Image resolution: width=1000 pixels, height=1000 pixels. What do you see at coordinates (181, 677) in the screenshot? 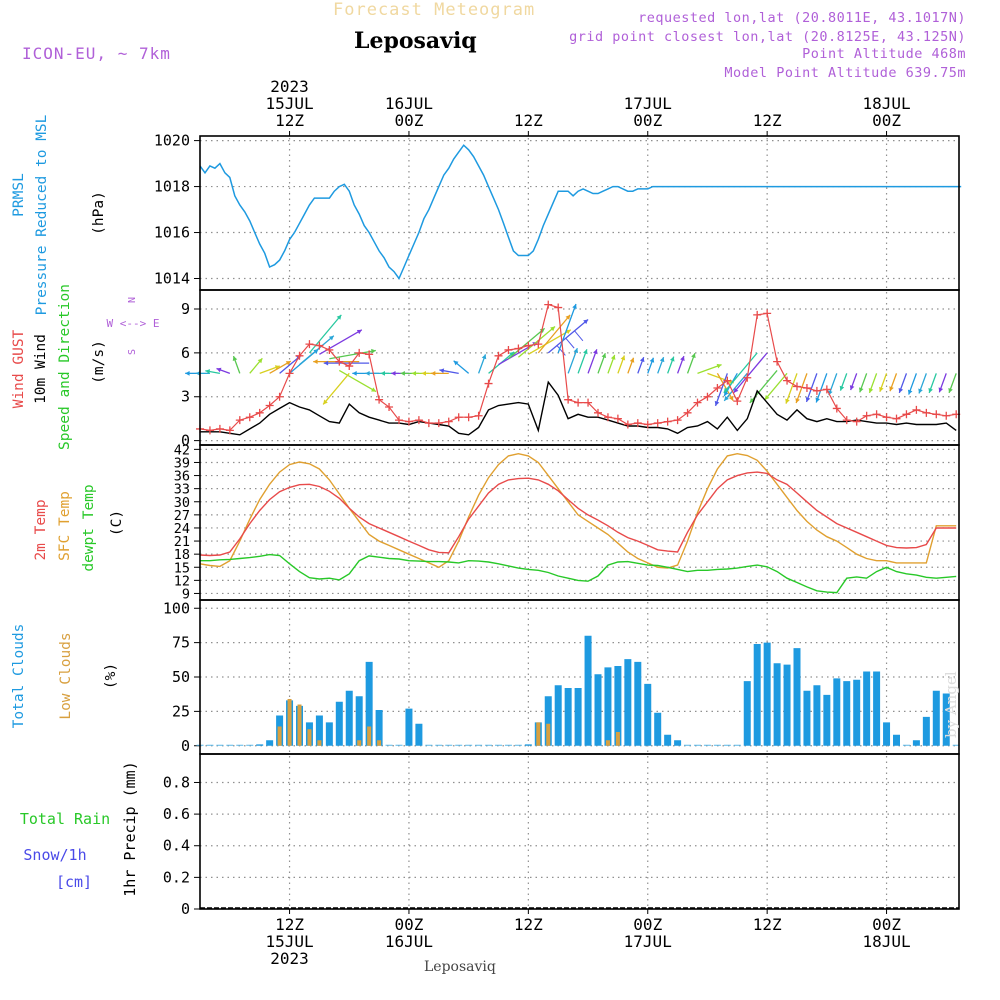
I see `clouds-tick-label: 50` at bounding box center [181, 677].